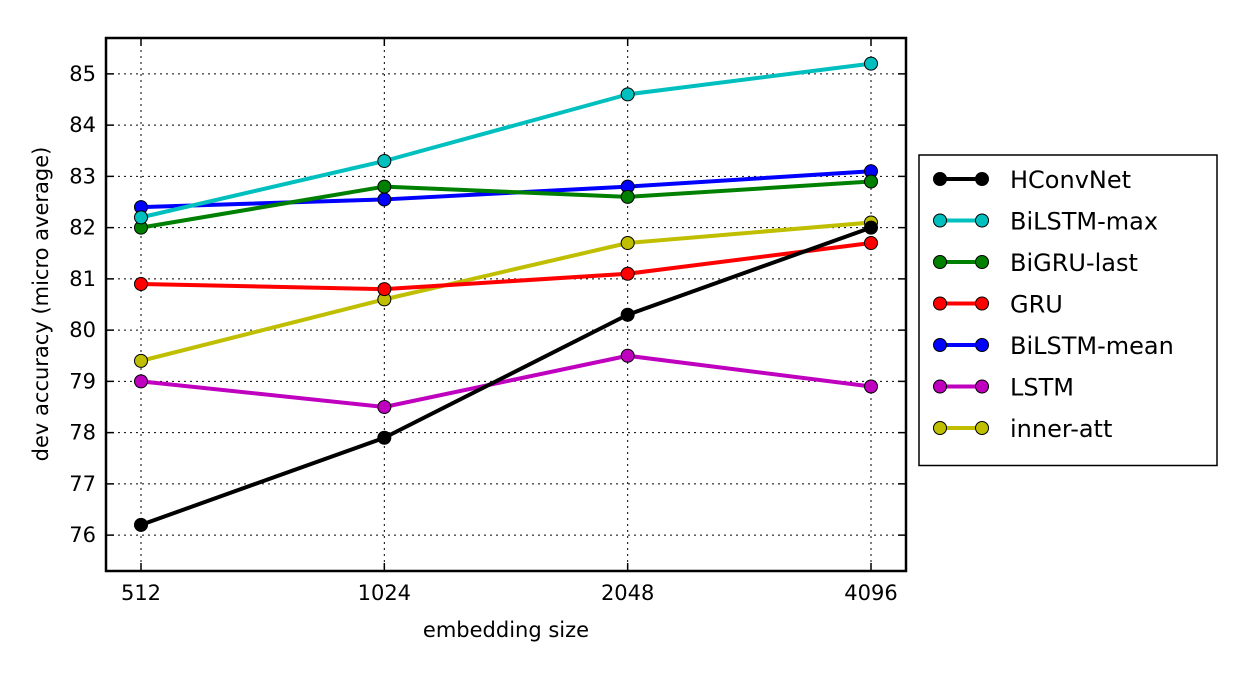 The width and height of the screenshot is (1248, 694). I want to click on legend-entry: BiGRU-last, so click(1035, 263).